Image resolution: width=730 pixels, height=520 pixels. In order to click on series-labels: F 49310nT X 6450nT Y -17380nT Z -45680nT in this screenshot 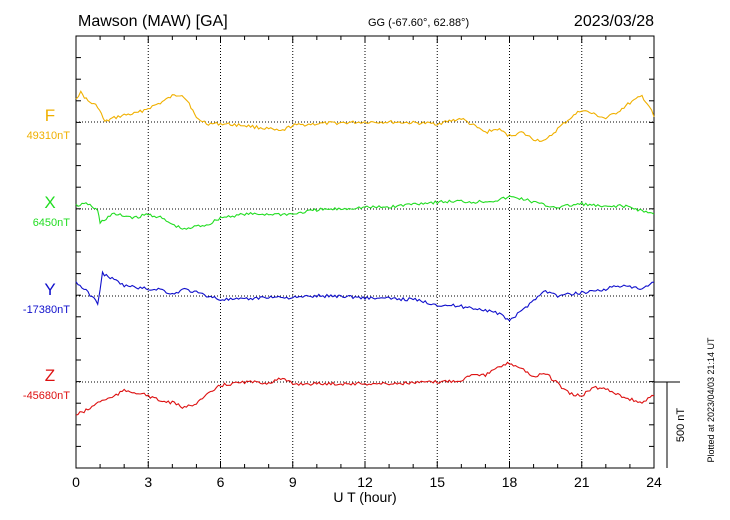, I will do `click(46, 254)`.